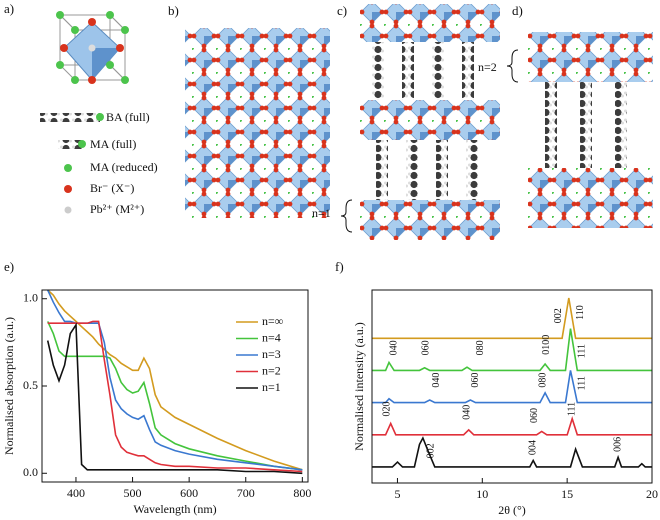 The height and width of the screenshot is (520, 660). What do you see at coordinates (339, 266) in the screenshot?
I see `panel-label: f)` at bounding box center [339, 266].